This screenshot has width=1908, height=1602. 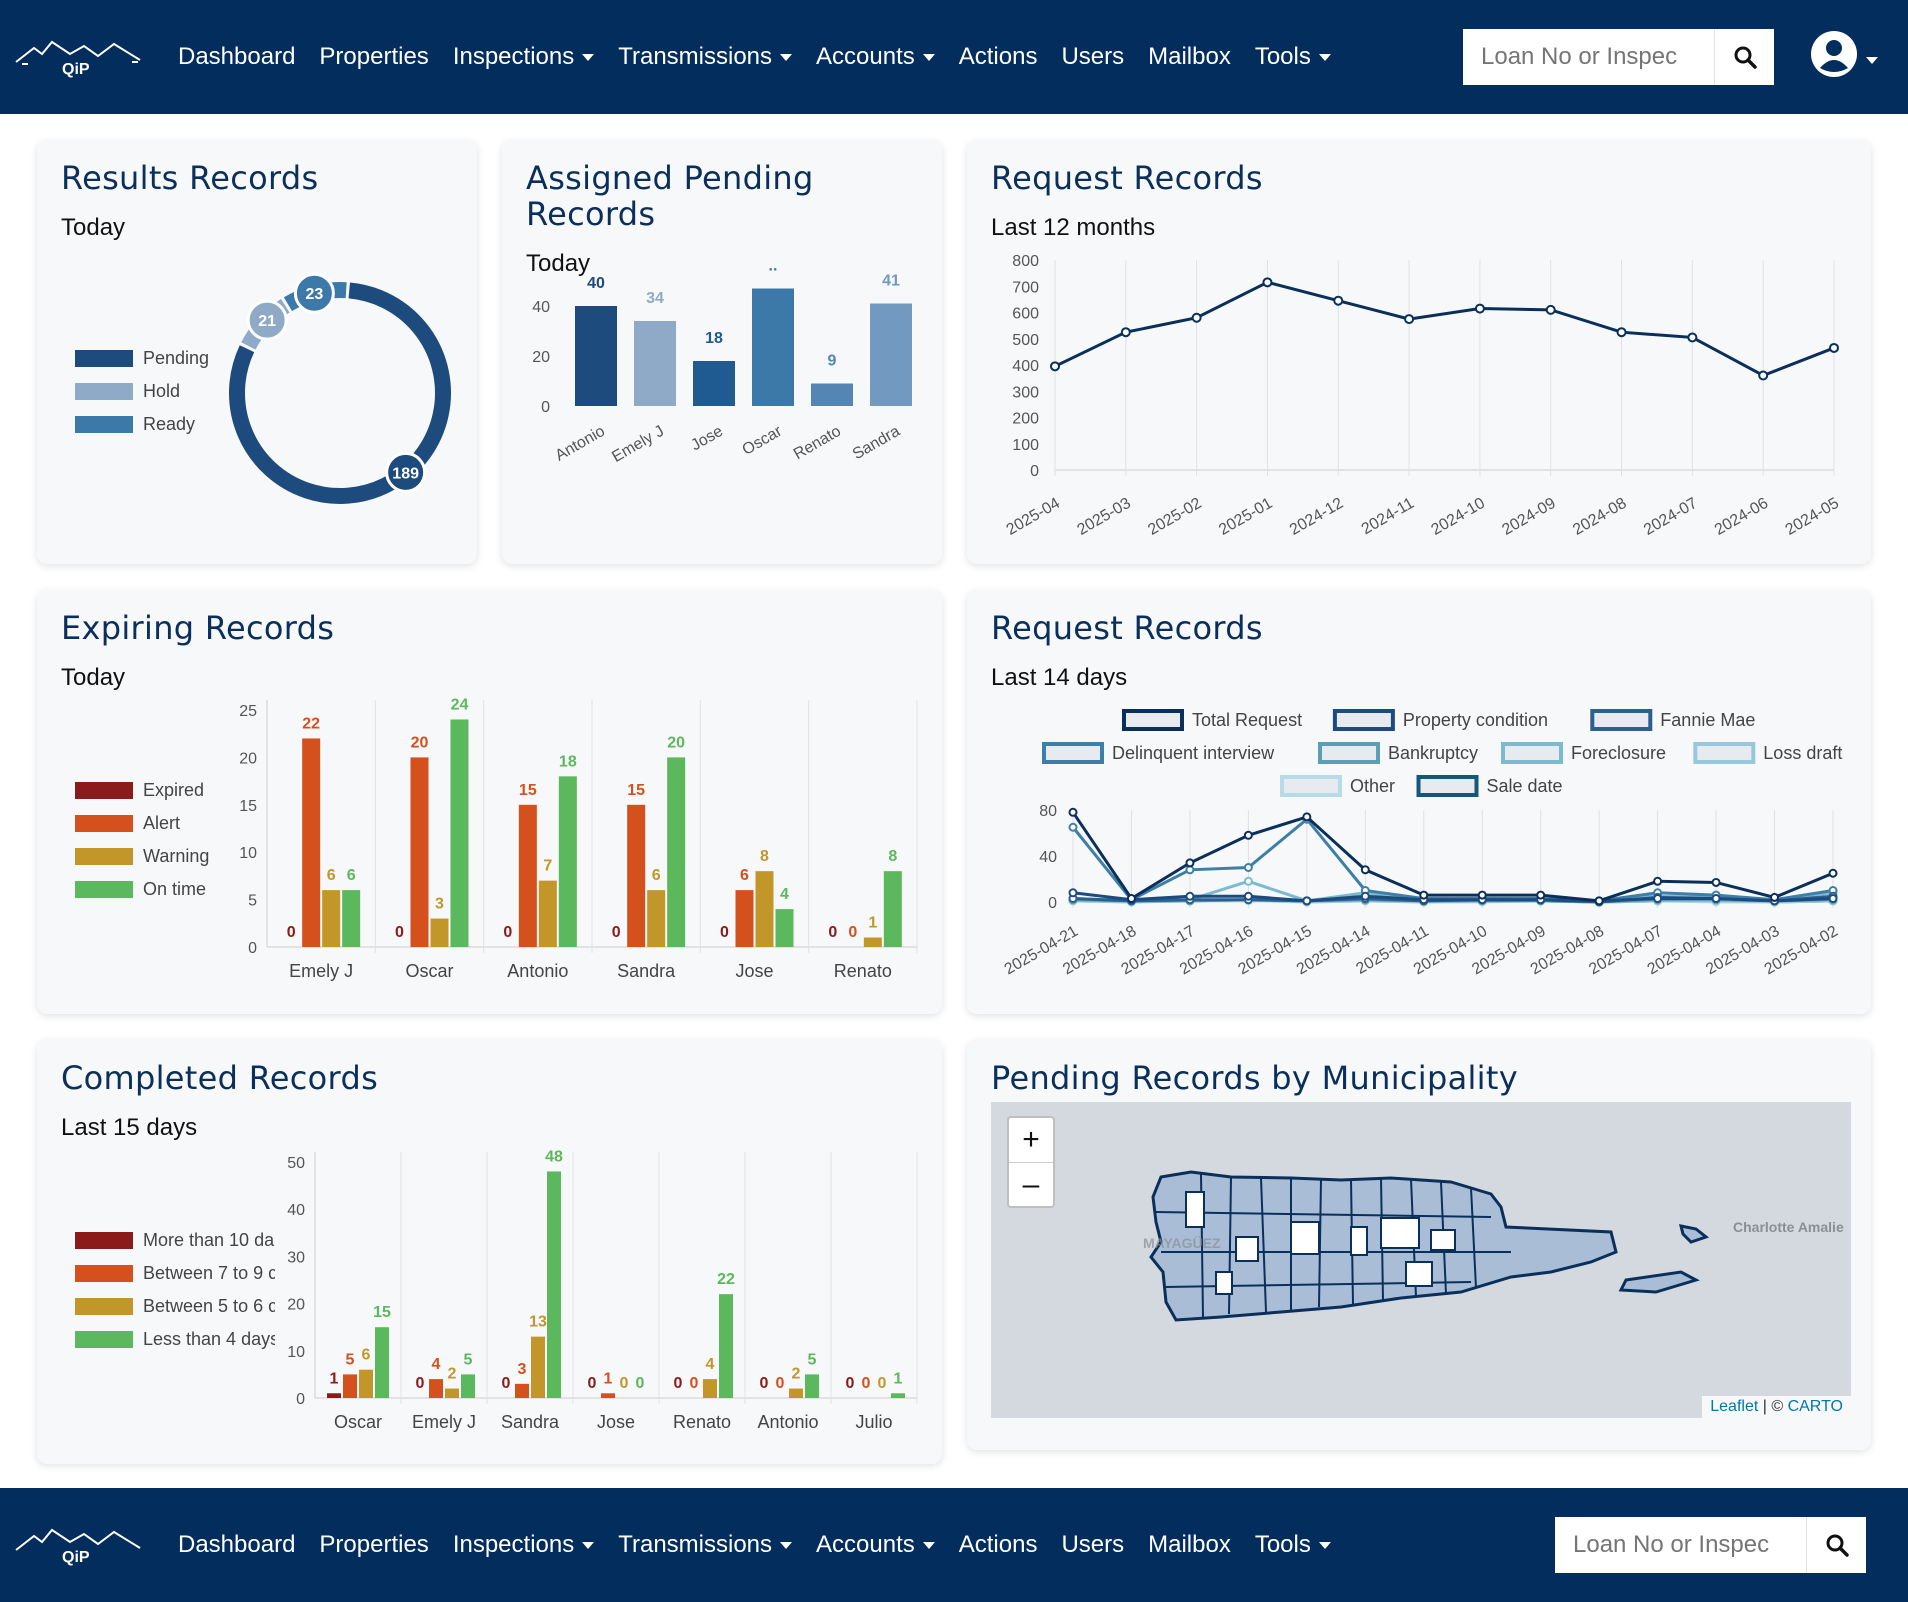 I want to click on x-tick-label: 2024-12, so click(x=1316, y=517).